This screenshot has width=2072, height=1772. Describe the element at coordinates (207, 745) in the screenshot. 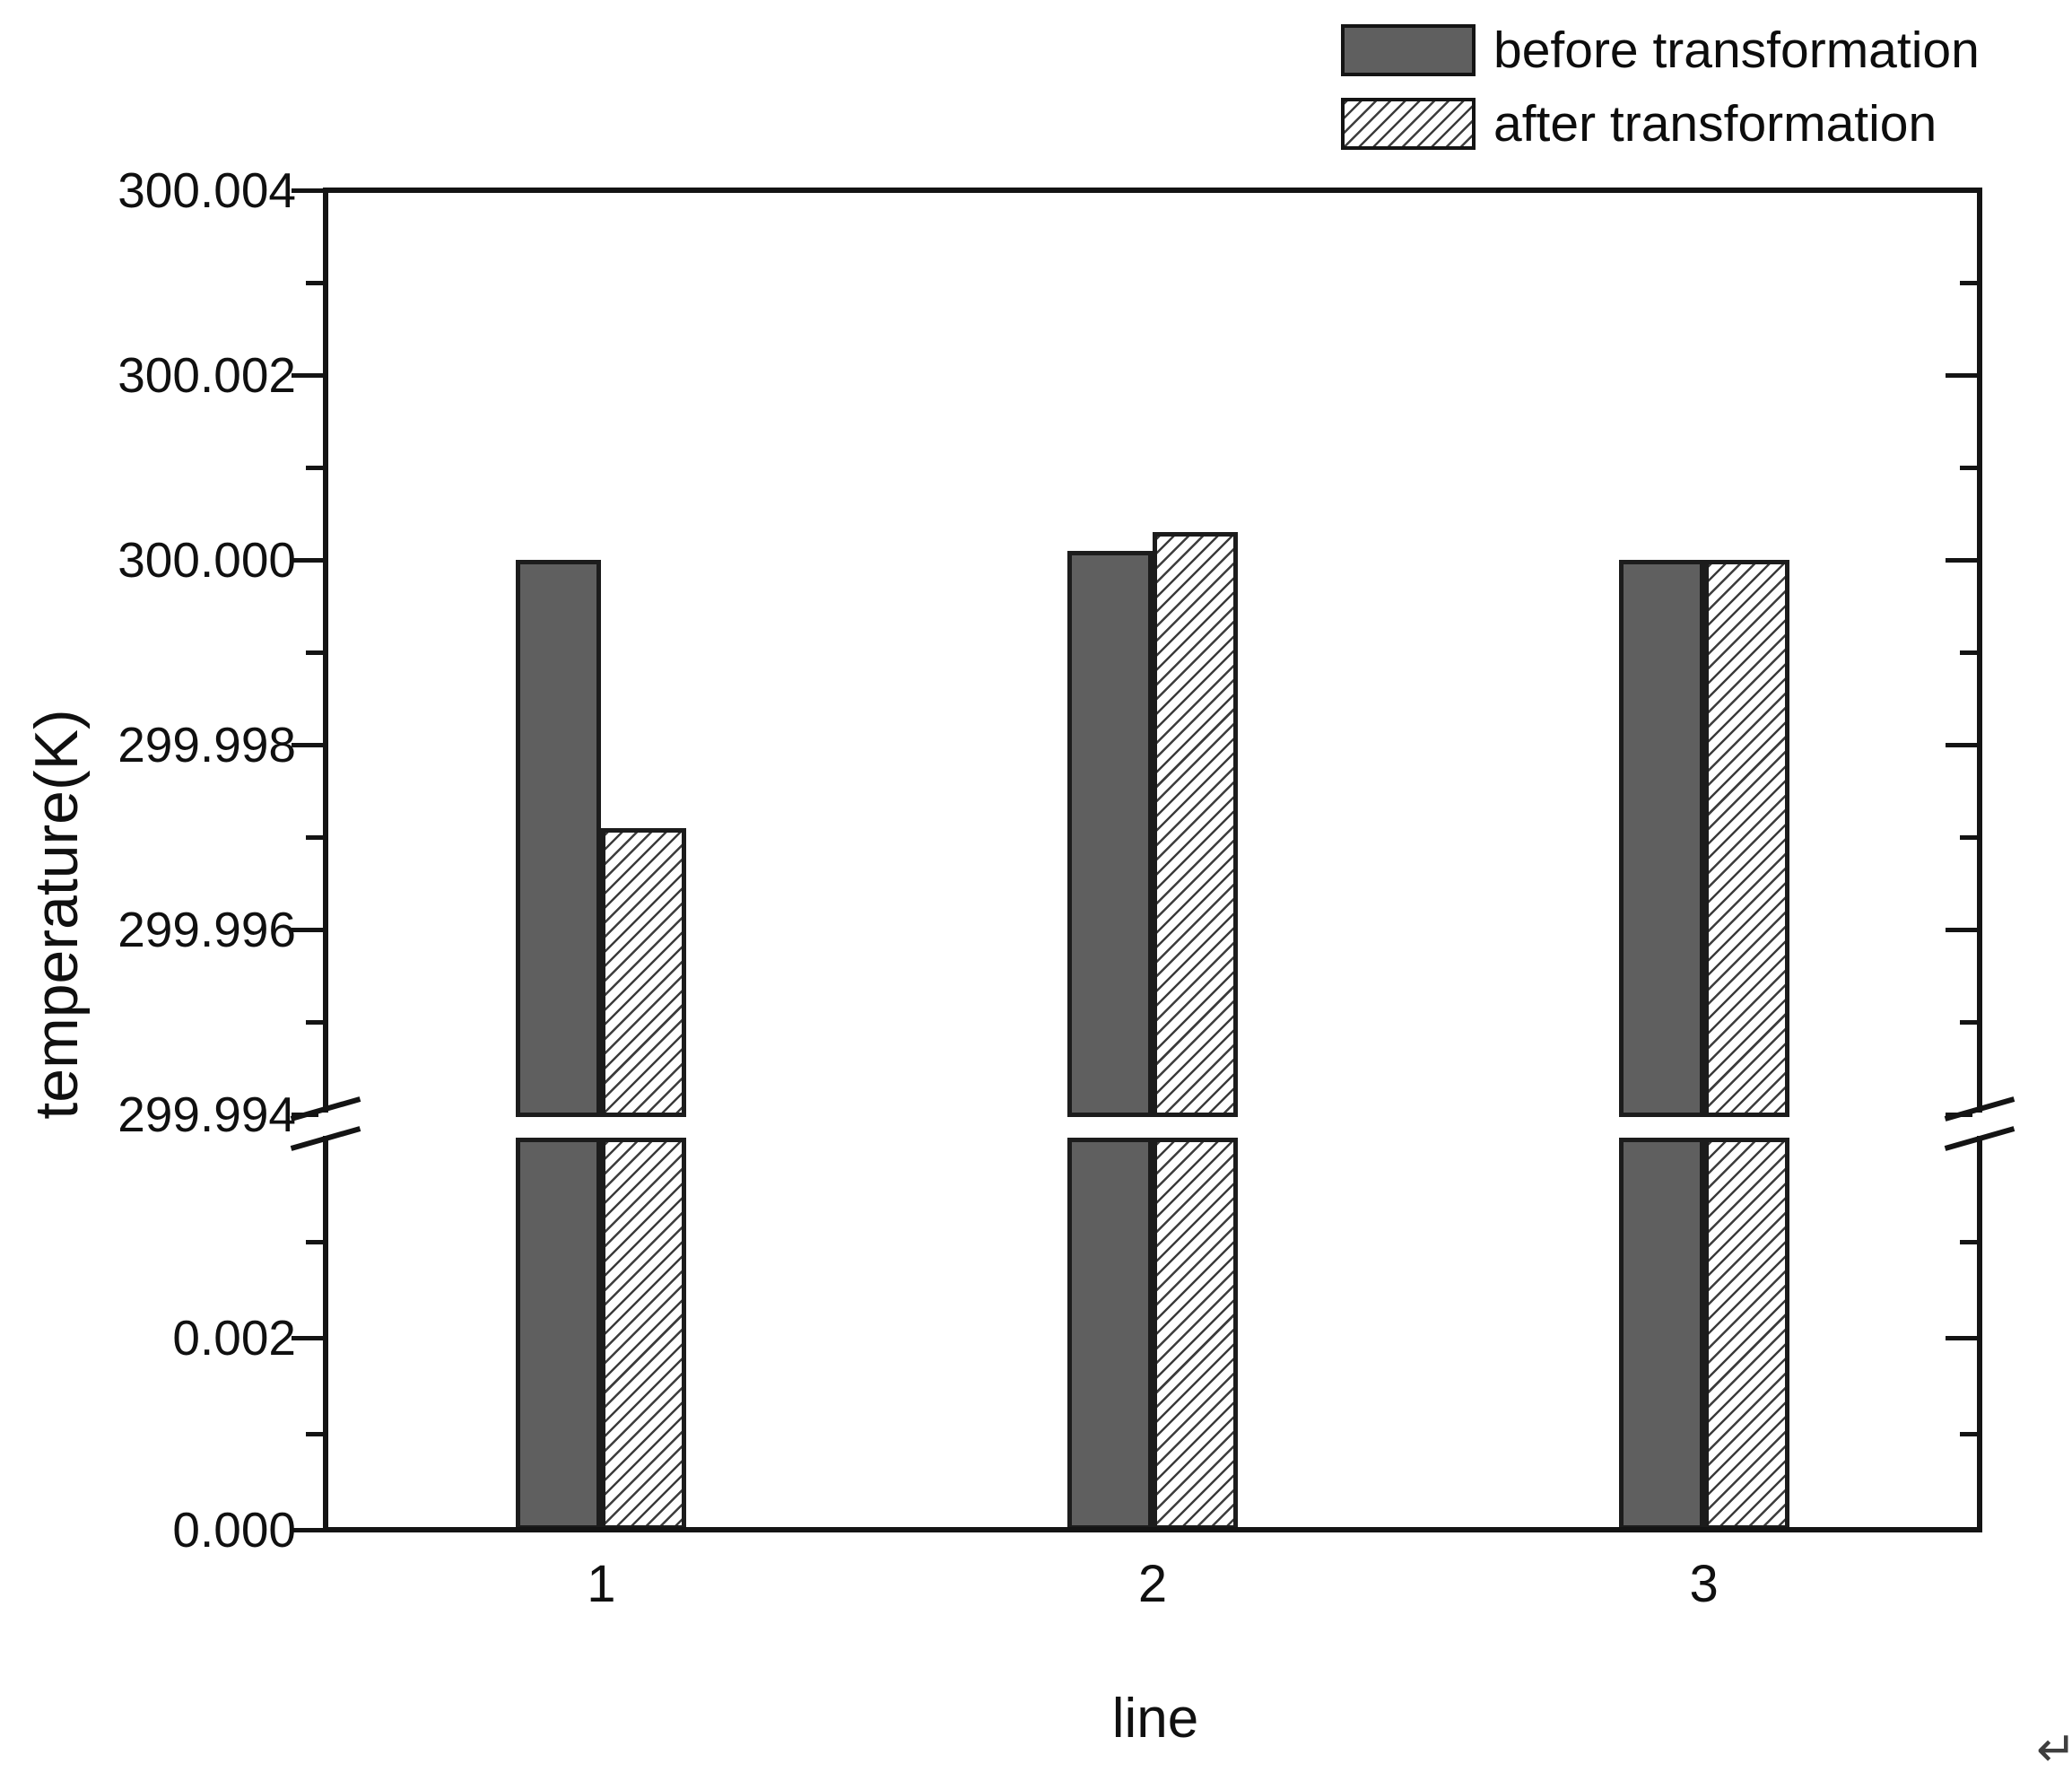

I see `y-tick-label: 299.998` at that location.